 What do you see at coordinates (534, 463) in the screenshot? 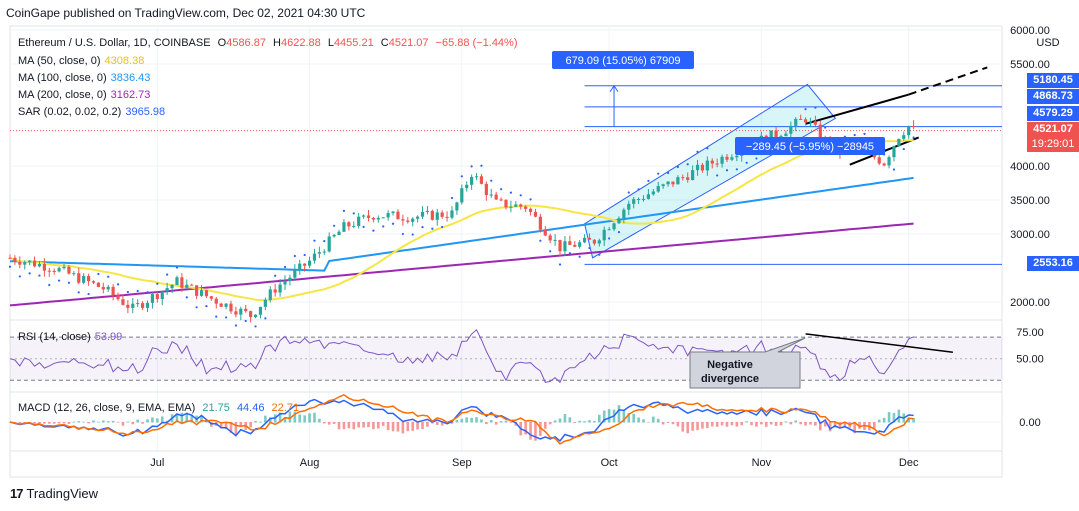
I see `time-axis: Jul Aug Sep Oct Nov Dec` at bounding box center [534, 463].